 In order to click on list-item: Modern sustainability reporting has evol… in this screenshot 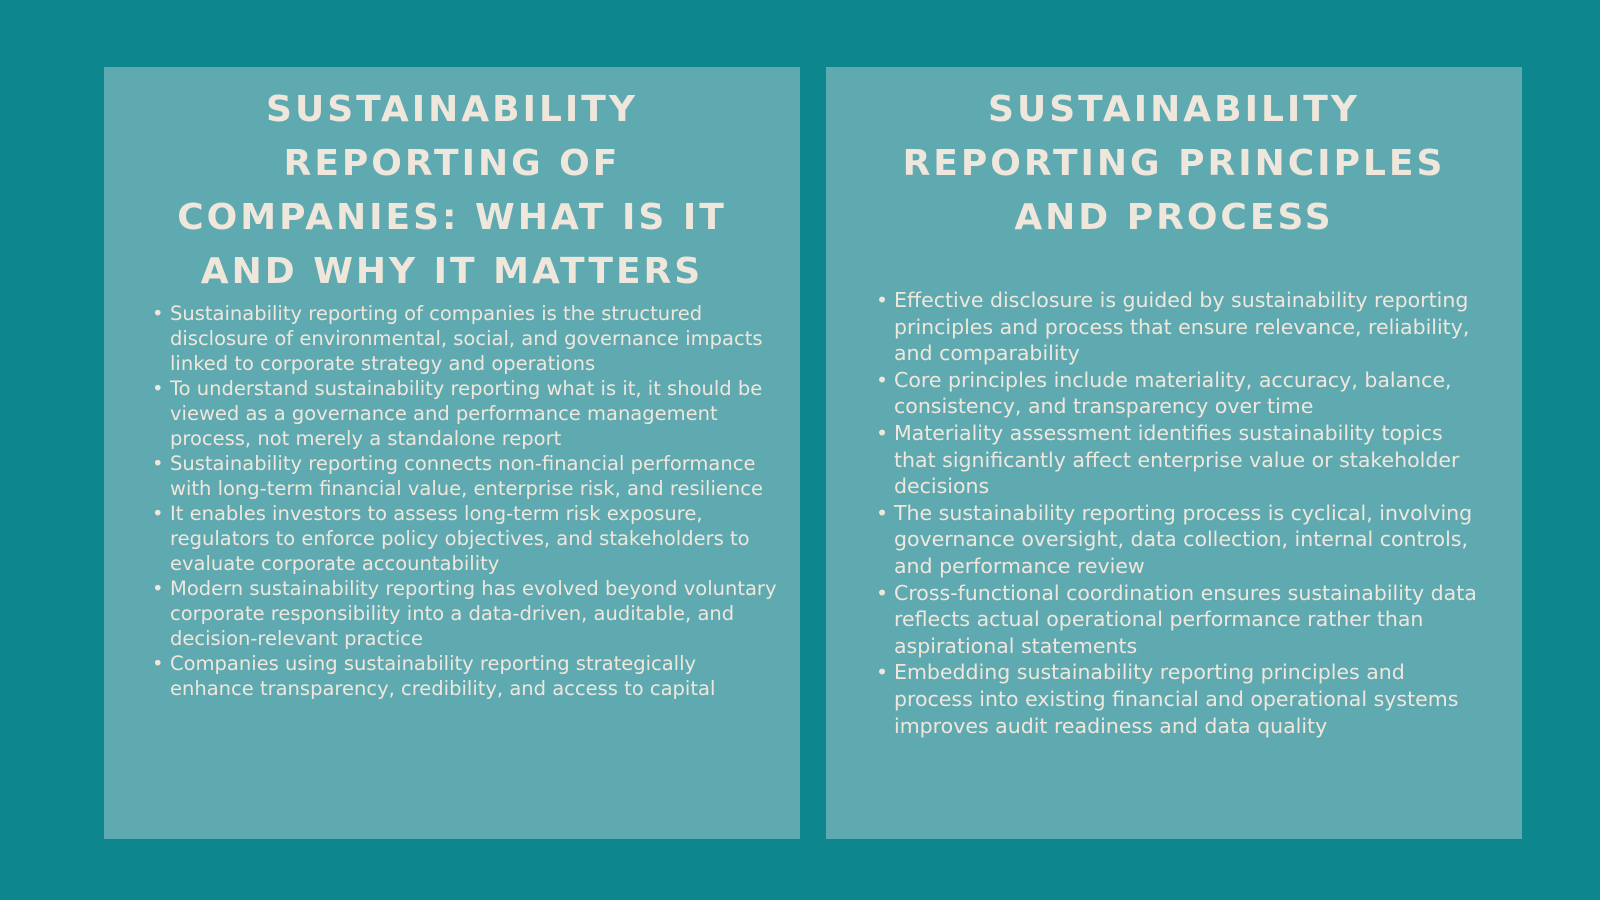, I will do `click(465, 613)`.